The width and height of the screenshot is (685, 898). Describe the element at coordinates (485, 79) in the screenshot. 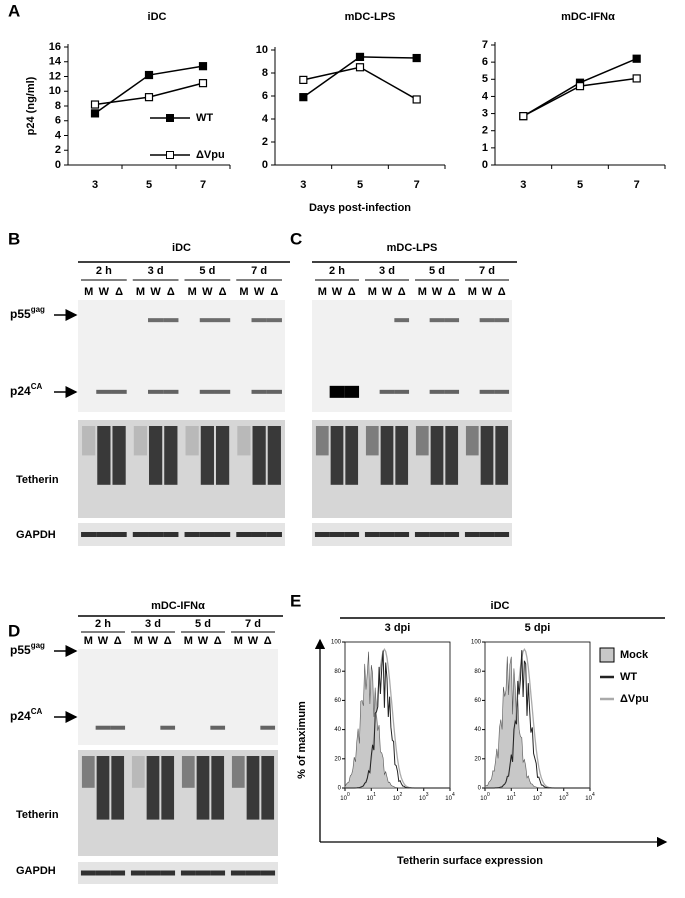

I see `y-tick-label: 5` at that location.